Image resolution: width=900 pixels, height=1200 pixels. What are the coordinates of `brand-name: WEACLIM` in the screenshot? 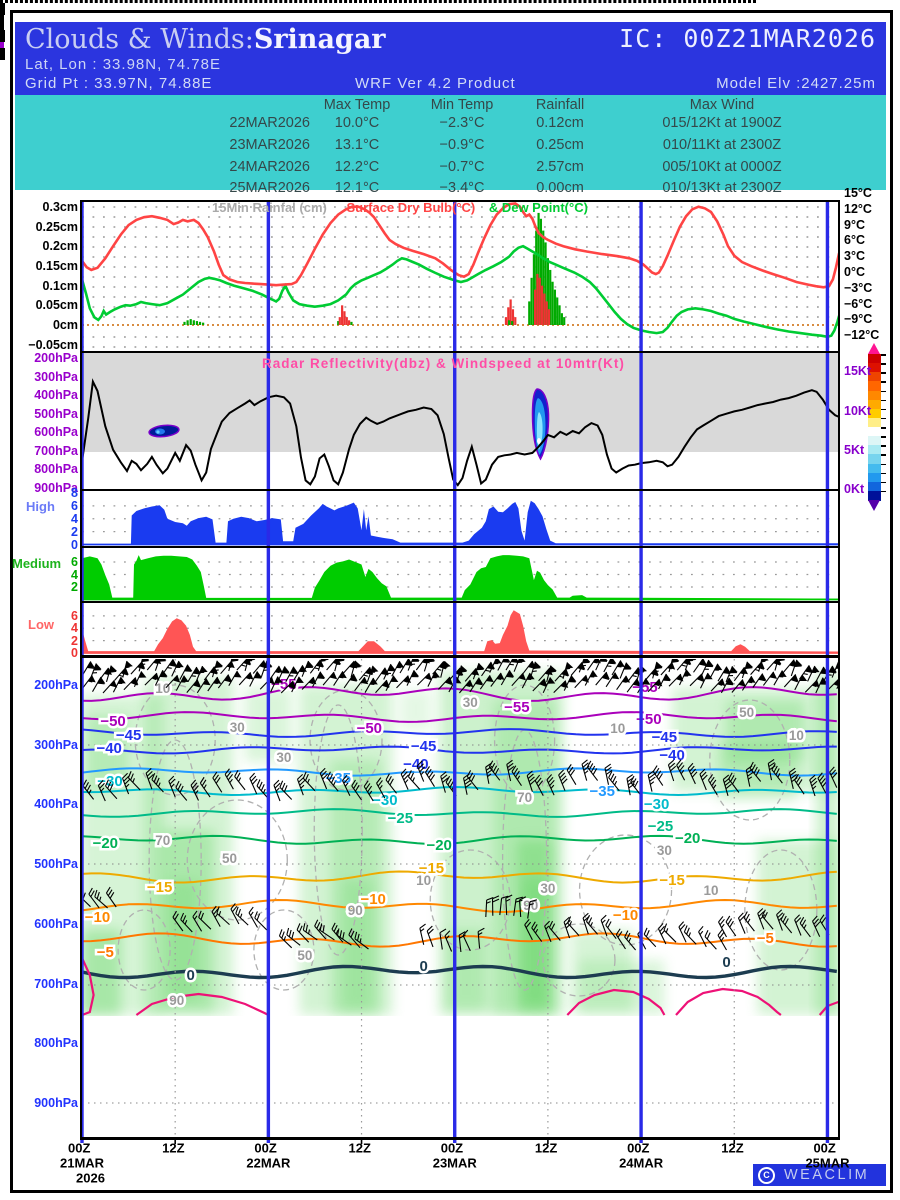 It's located at (827, 1175).